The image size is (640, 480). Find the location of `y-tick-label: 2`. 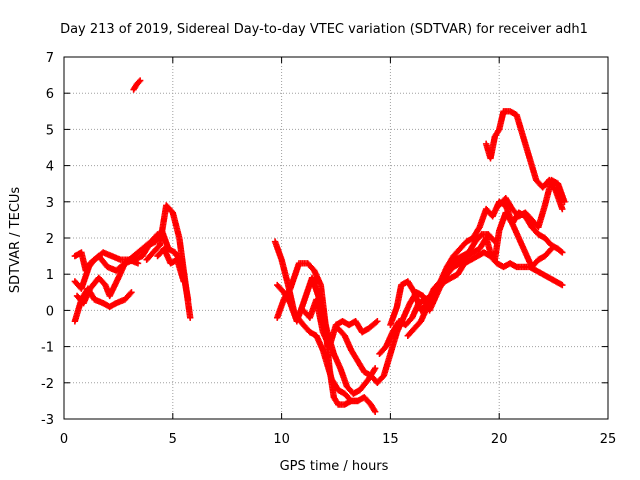

y-tick-label: 2 is located at coordinates (50, 239).